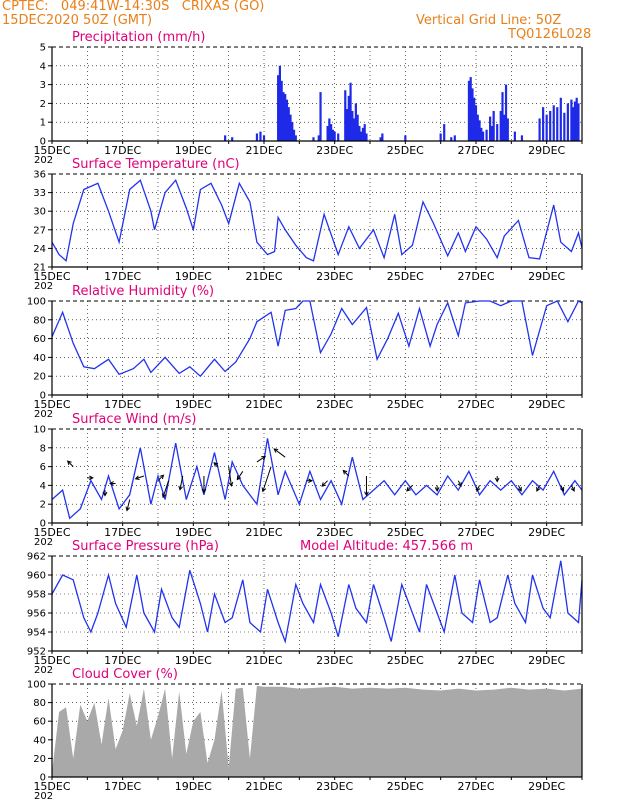  What do you see at coordinates (138, 37) in the screenshot?
I see `chart-title: Precipitation (mm/h)` at bounding box center [138, 37].